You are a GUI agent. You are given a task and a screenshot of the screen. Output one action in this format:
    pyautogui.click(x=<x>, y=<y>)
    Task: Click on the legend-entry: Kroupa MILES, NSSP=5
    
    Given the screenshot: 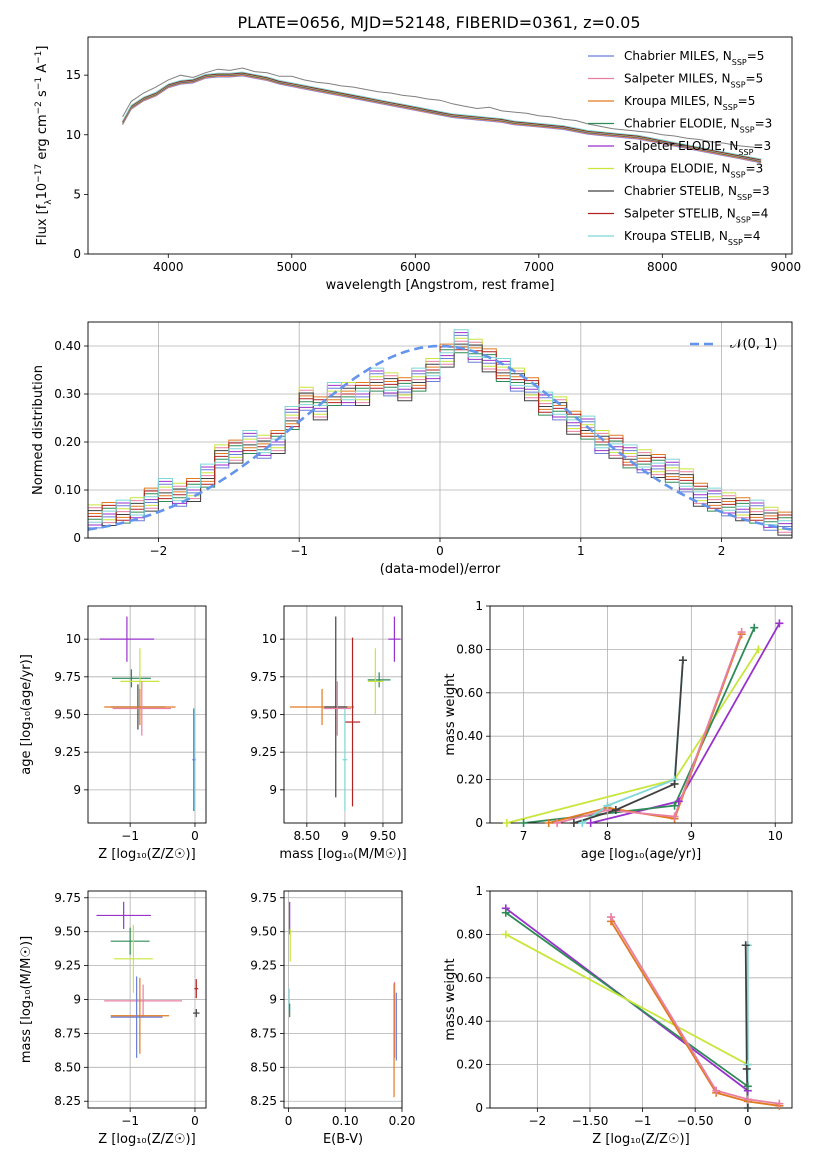 What is the action you would take?
    pyautogui.click(x=689, y=103)
    